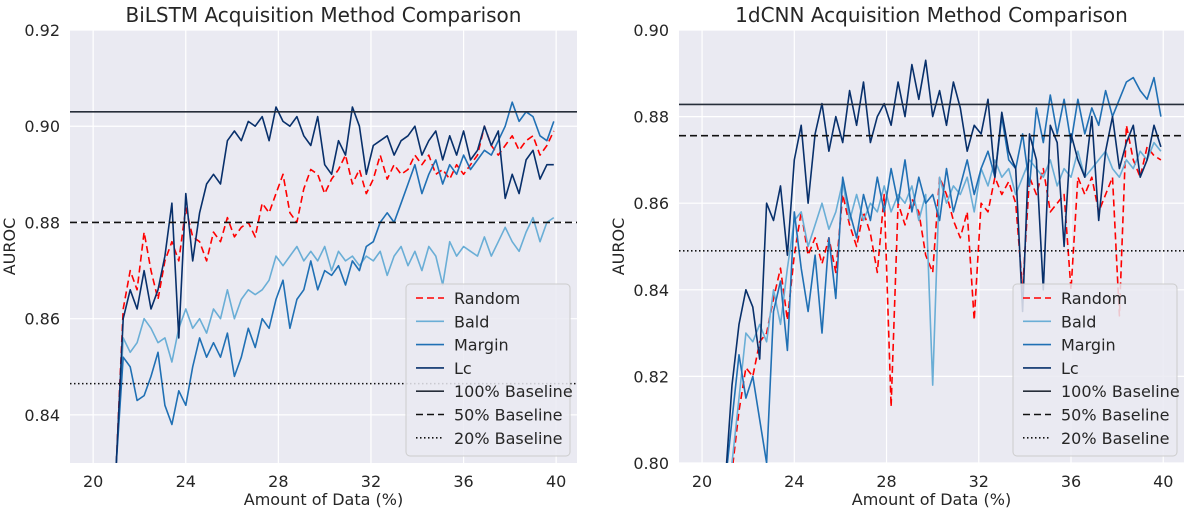  I want to click on y-tick-label: 0.82, so click(651, 376).